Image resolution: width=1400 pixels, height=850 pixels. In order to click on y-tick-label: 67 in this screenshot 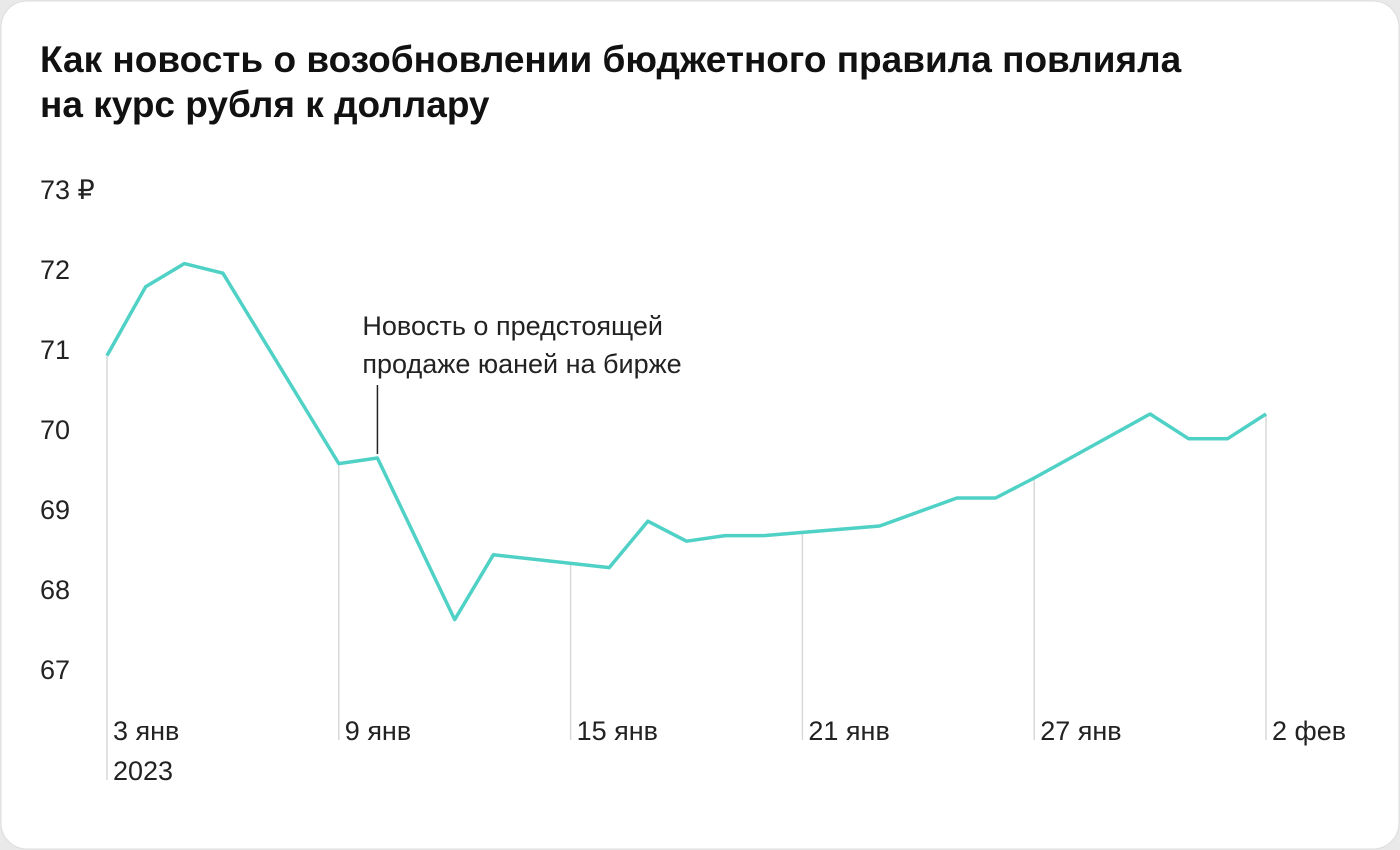, I will do `click(55, 670)`.